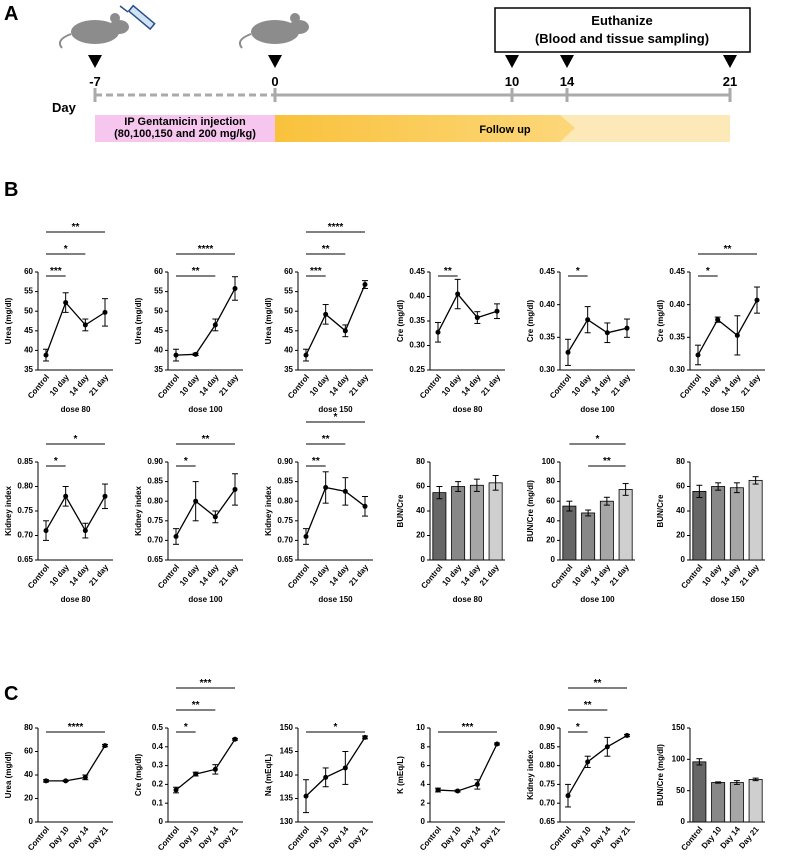 Image resolution: width=789 pixels, height=860 pixels. Describe the element at coordinates (550, 540) in the screenshot. I see `y-tick-label: 20` at that location.